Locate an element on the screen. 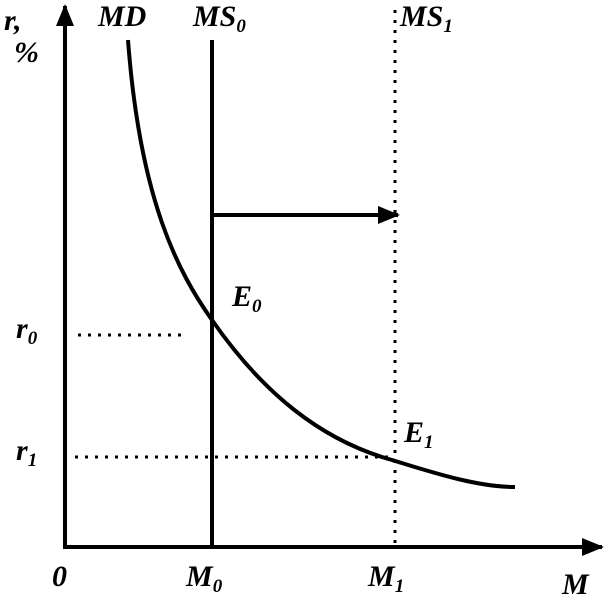 Image resolution: width=604 pixels, height=608 pixels. m0-label: M0 is located at coordinates (204, 578).